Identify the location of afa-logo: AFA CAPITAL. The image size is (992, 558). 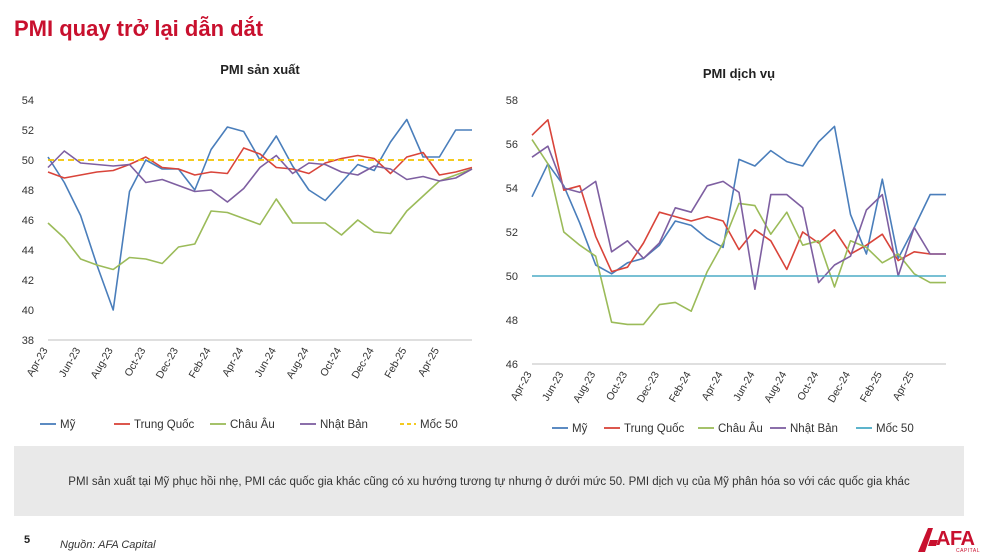
(948, 540).